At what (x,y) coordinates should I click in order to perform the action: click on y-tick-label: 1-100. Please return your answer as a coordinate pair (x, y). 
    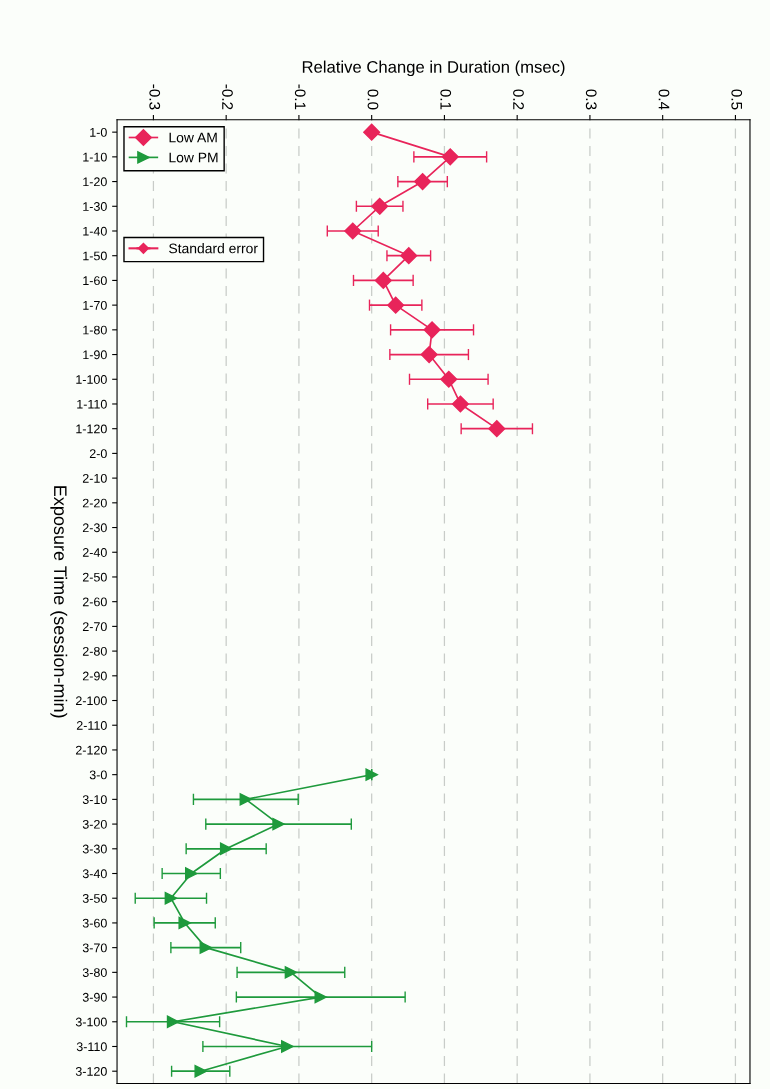
    Looking at the image, I should click on (91, 379).